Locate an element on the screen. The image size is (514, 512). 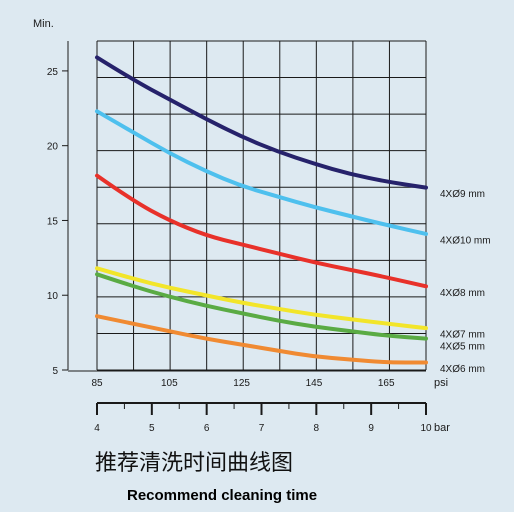
chart-title: 推荐清洗时间曲线图 is located at coordinates (194, 463).